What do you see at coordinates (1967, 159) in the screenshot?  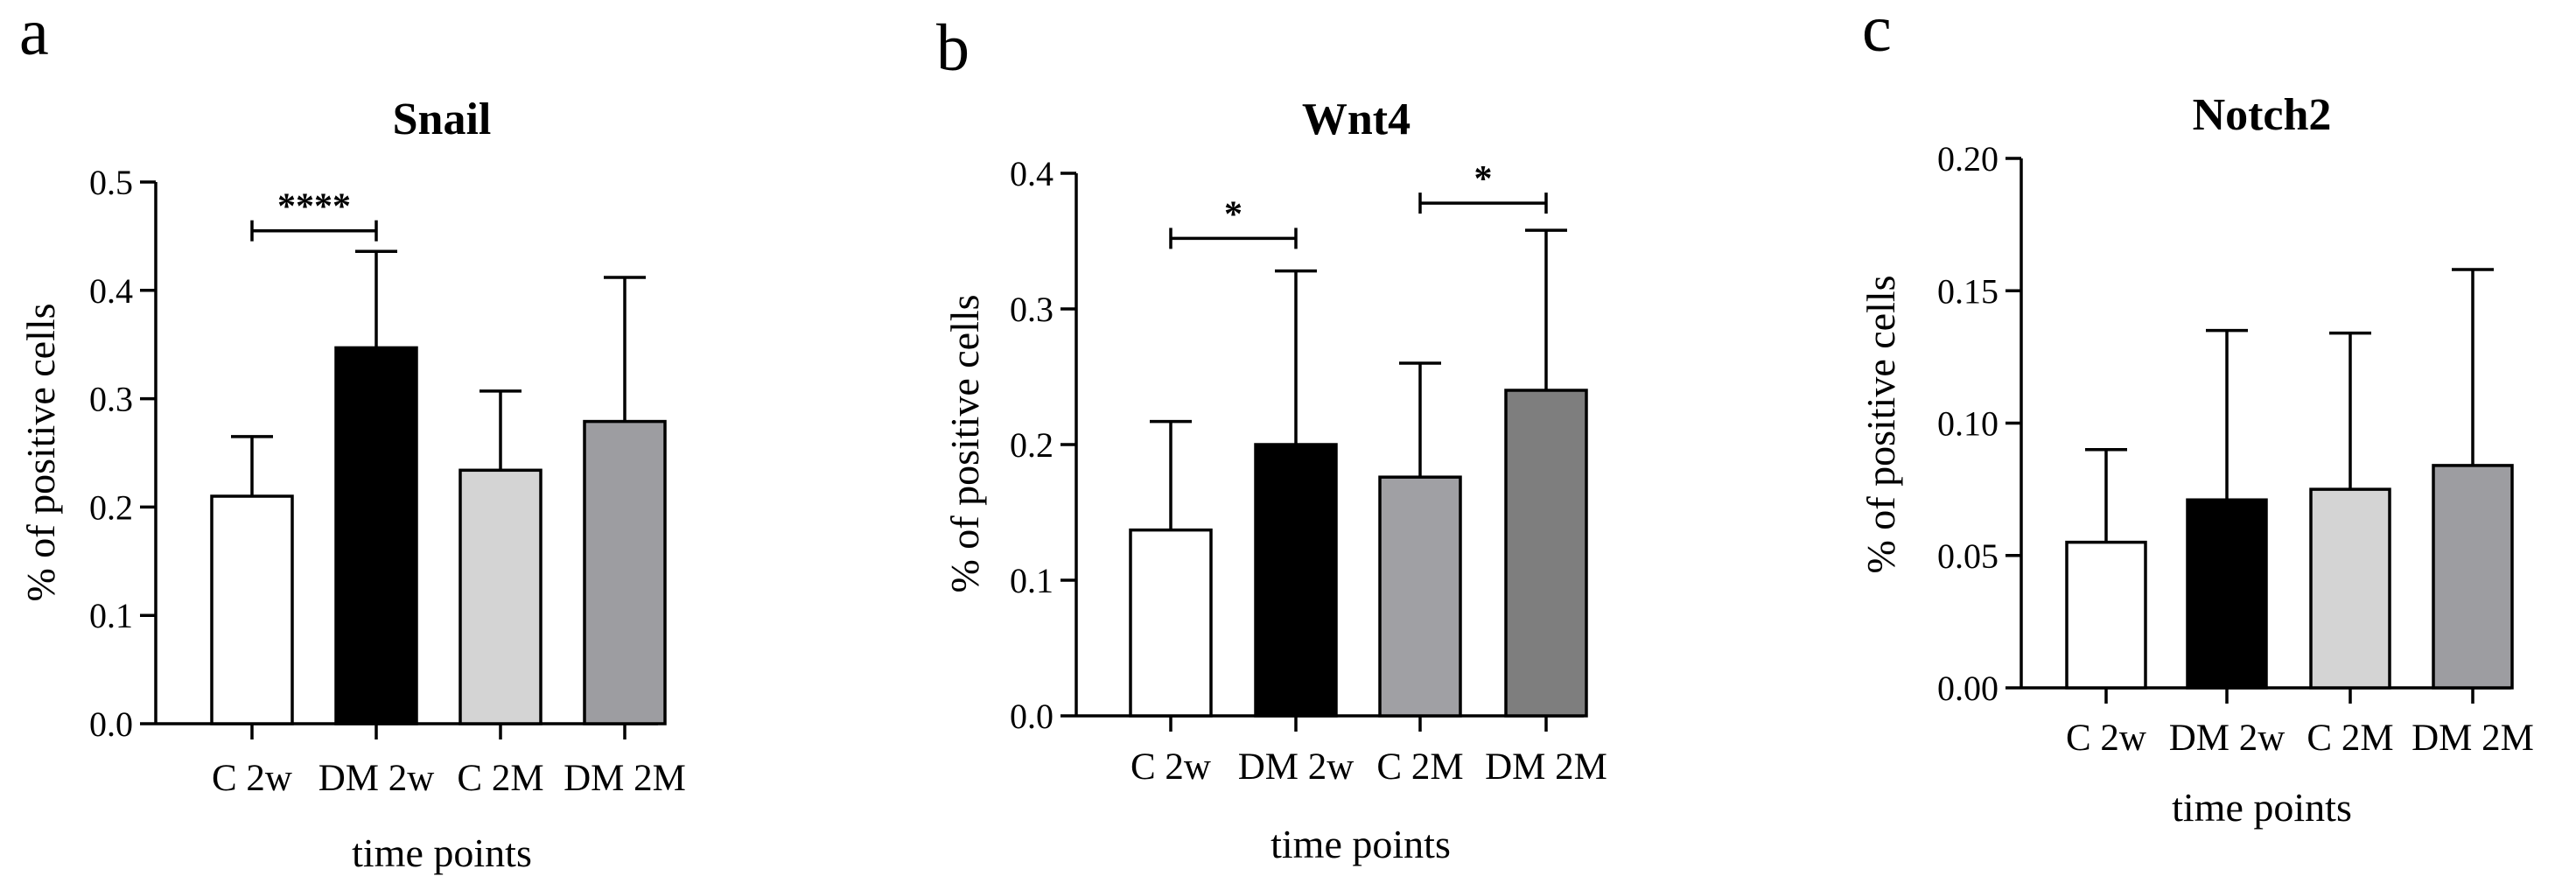 I see `y-tick-label: 0.20` at bounding box center [1967, 159].